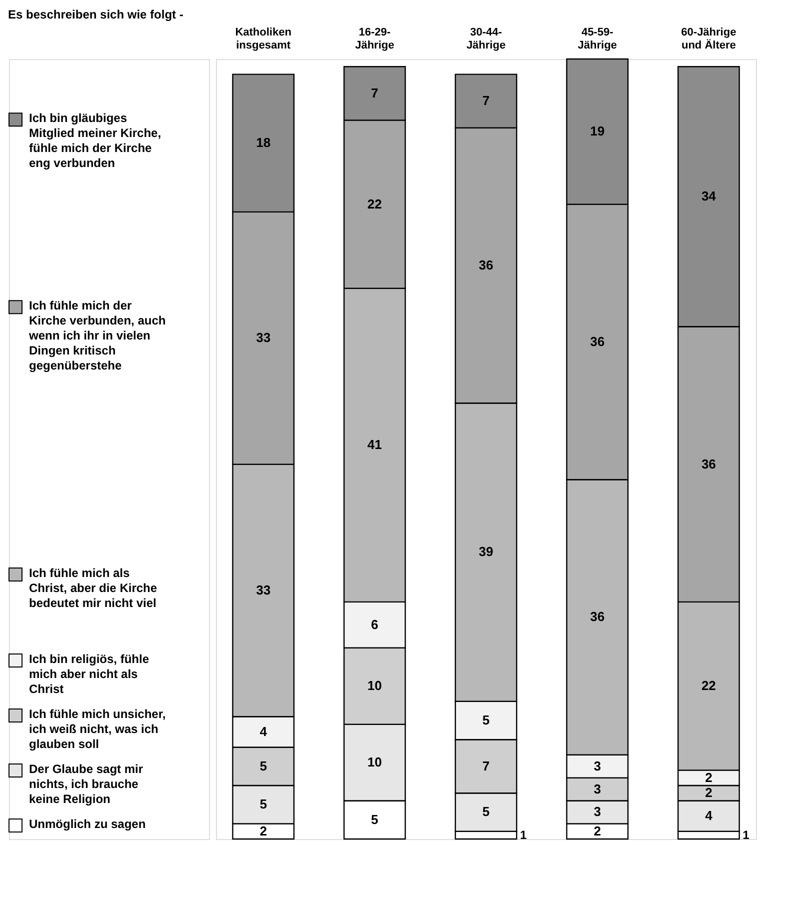  I want to click on legend-label: Ich fühle mich unsicher, ich weiß nicht, was ich glauben soll, so click(97, 729).